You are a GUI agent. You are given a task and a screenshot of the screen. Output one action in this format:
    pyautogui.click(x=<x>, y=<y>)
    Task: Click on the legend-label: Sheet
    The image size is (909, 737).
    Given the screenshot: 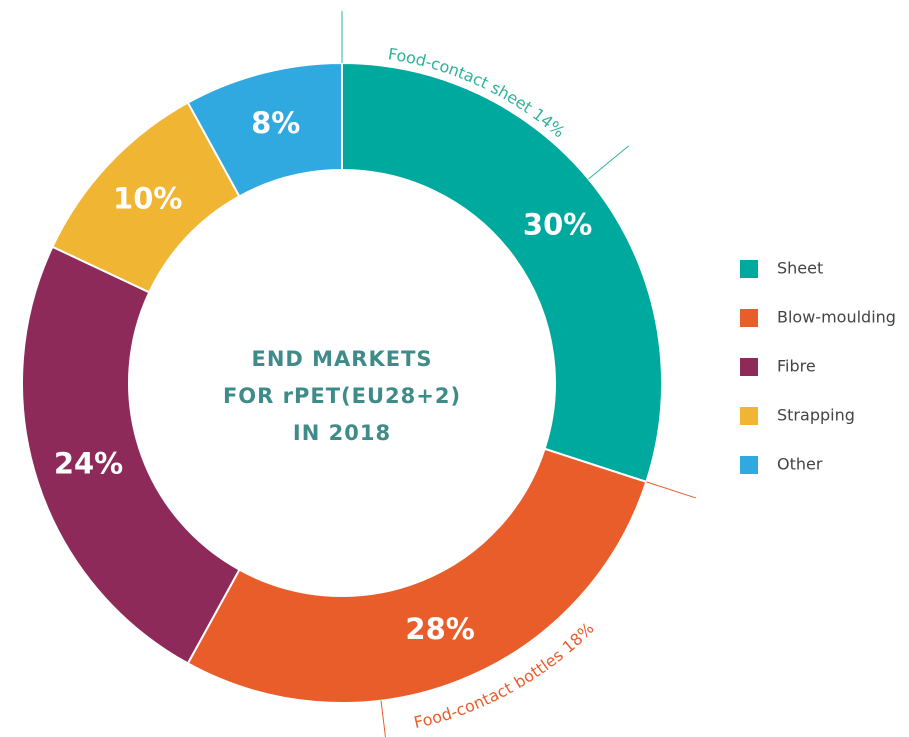 What is the action you would take?
    pyautogui.click(x=800, y=268)
    